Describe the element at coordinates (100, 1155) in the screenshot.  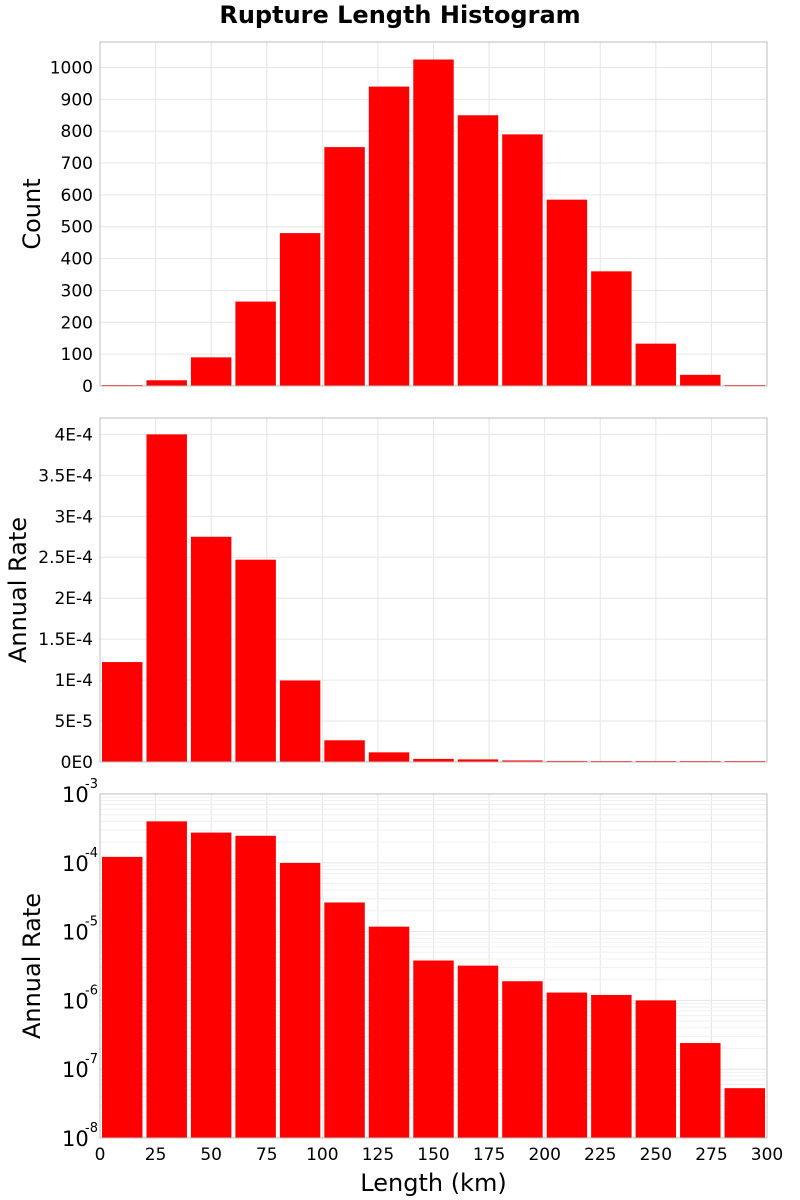
I see `x-tick-label: 0` at that location.